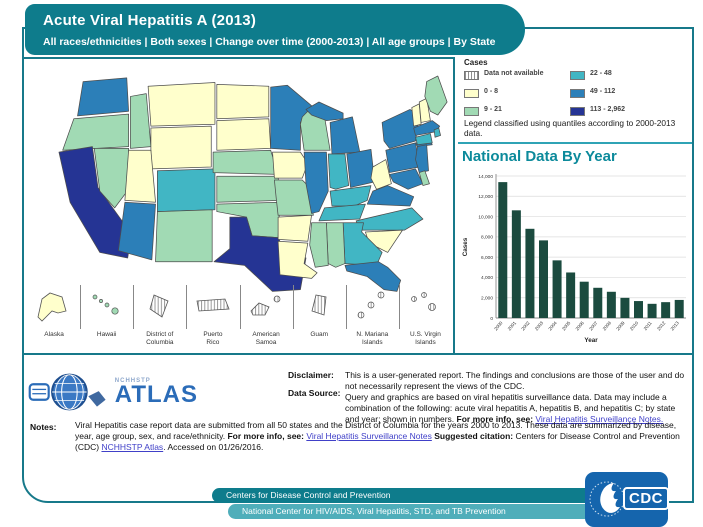 Image resolution: width=703 pixels, height=527 pixels. Describe the element at coordinates (575, 143) in the screenshot. I see `chart-section-divider` at that location.